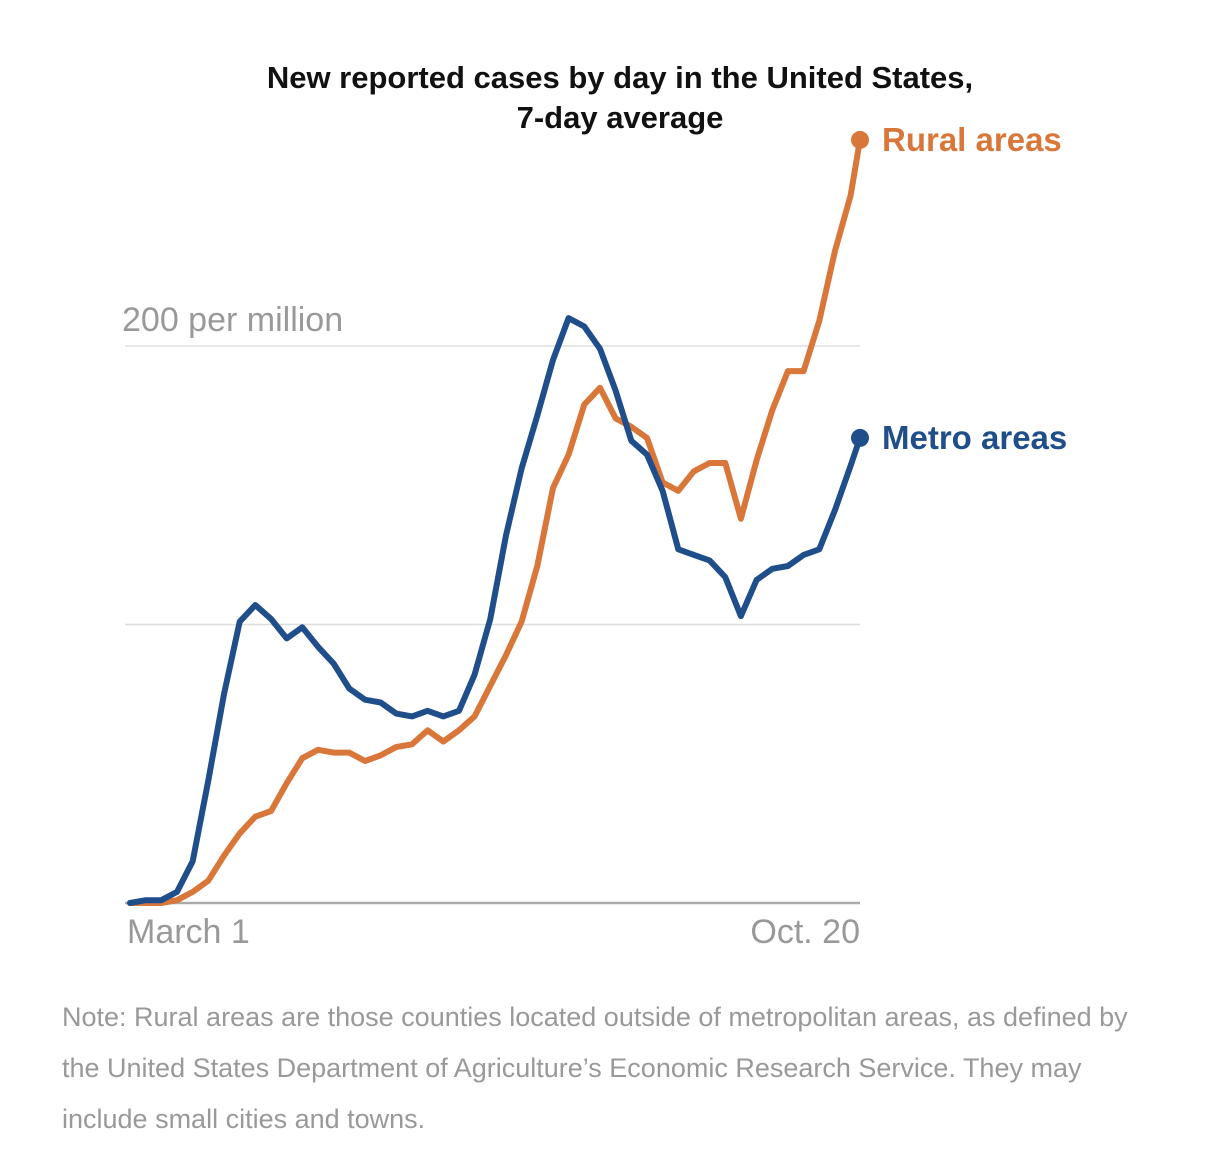 The height and width of the screenshot is (1151, 1224). What do you see at coordinates (188, 932) in the screenshot?
I see `x-tick-label-start: March 1` at bounding box center [188, 932].